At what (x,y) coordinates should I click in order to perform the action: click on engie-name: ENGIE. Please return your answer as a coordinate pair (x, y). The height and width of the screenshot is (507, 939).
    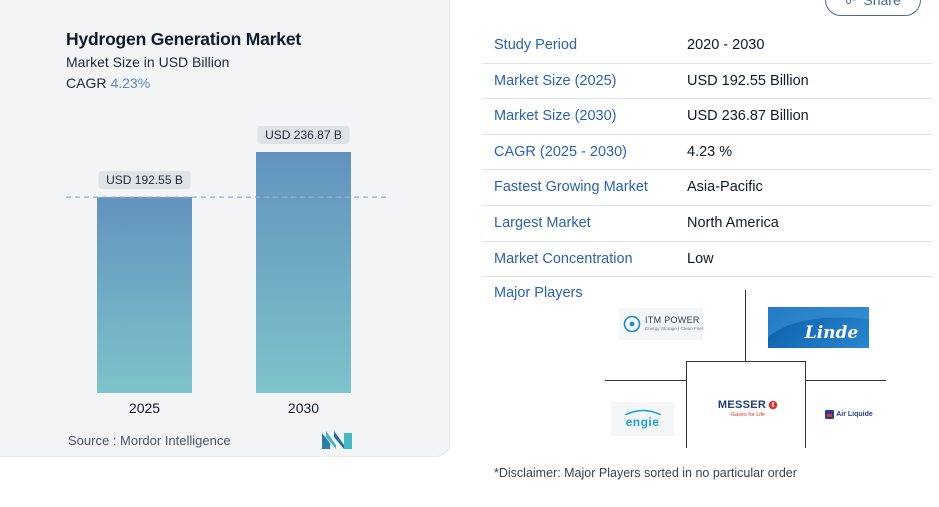
    Looking at the image, I should click on (642, 422).